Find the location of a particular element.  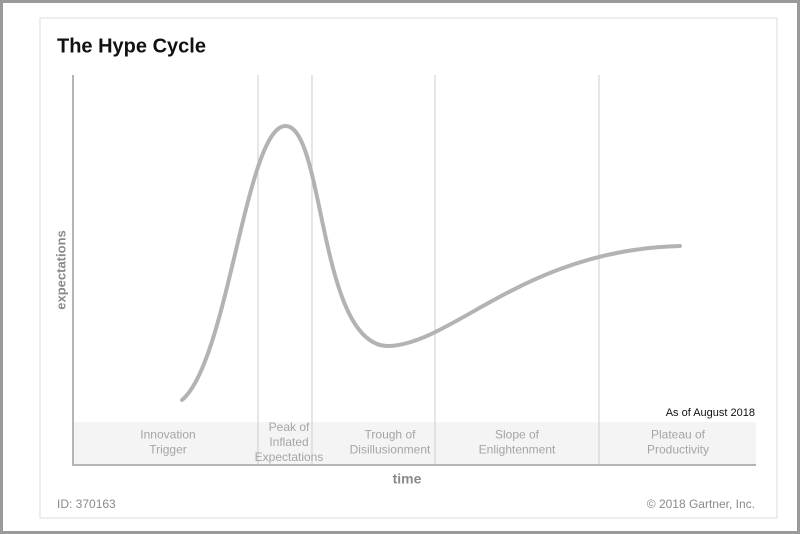

phase-label: Trough of is located at coordinates (391, 435).